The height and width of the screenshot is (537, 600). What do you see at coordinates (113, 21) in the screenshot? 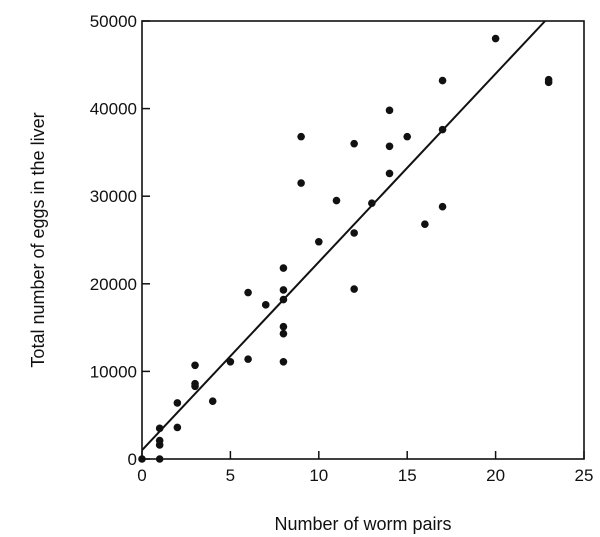
I see `y-tick-label: 50000` at bounding box center [113, 21].